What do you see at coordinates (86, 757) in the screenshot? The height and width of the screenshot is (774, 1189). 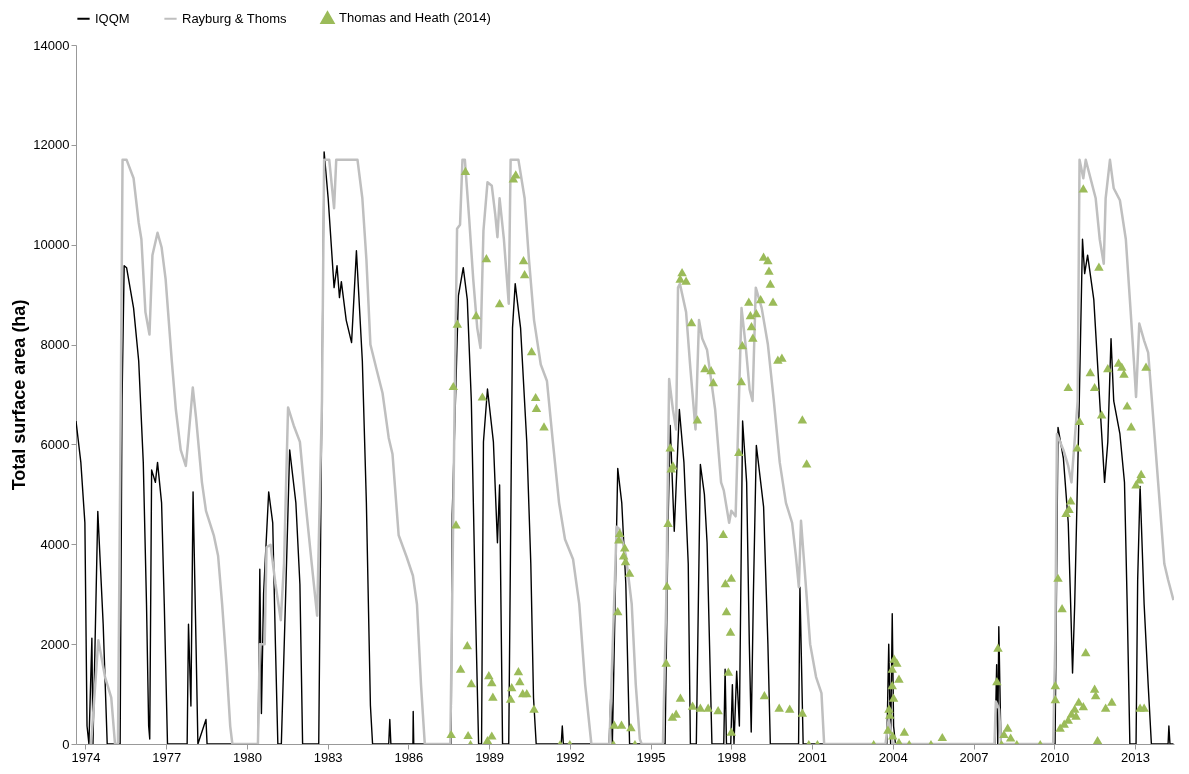 I see `x-tick-label: 1974` at bounding box center [86, 757].